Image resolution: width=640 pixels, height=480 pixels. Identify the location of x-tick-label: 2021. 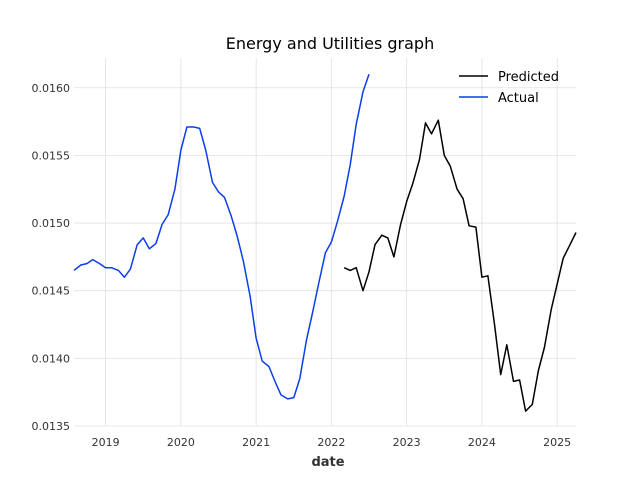
(256, 442).